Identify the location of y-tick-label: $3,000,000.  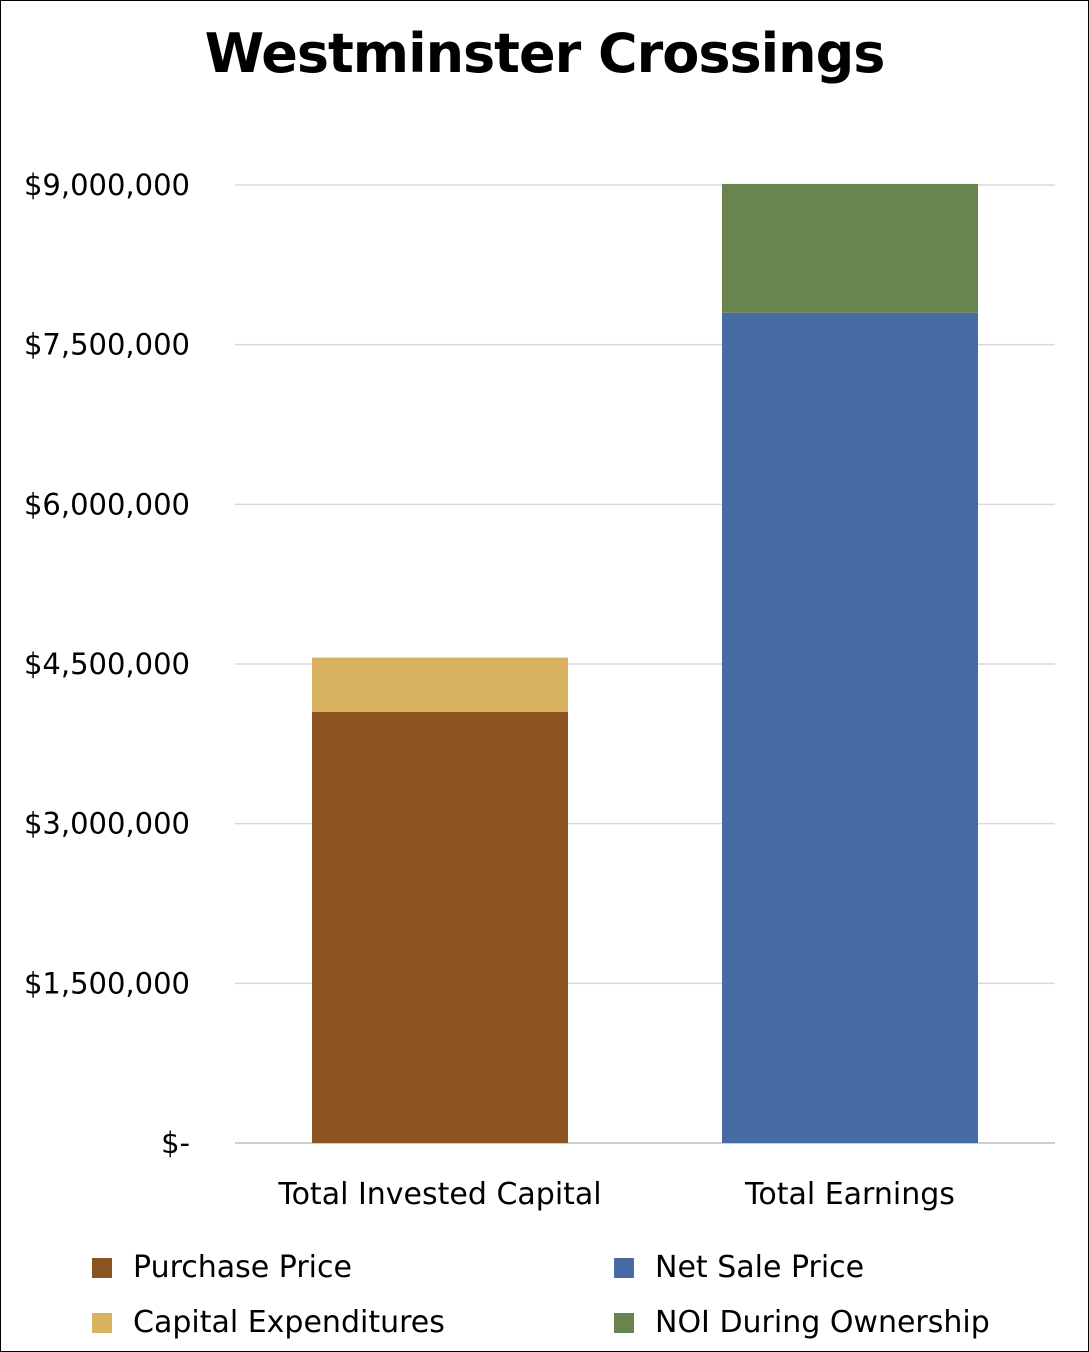
(107, 824).